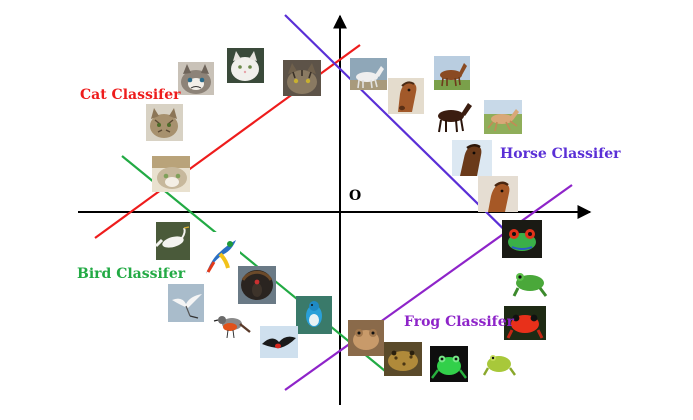 The height and width of the screenshot is (420, 693). What do you see at coordinates (366, 338) in the screenshot?
I see `frog-thumbnail-brown-frog` at bounding box center [366, 338].